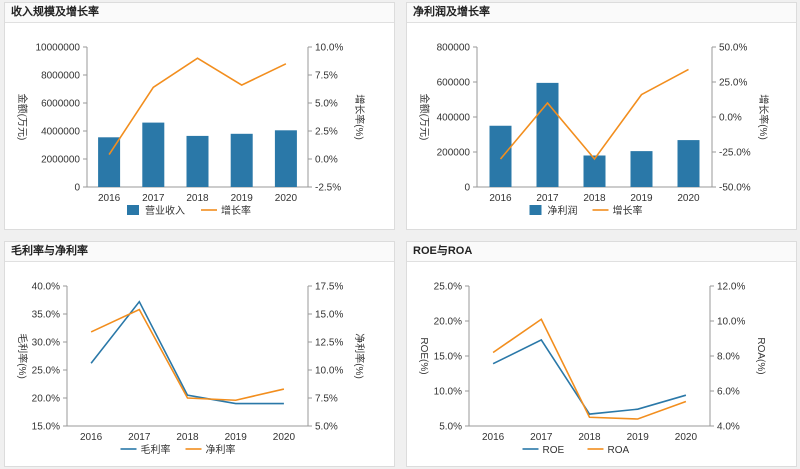 Image resolution: width=800 pixels, height=469 pixels. What do you see at coordinates (22, 356) in the screenshot?
I see `y-axis-label: 毛利率(%)` at bounding box center [22, 356].